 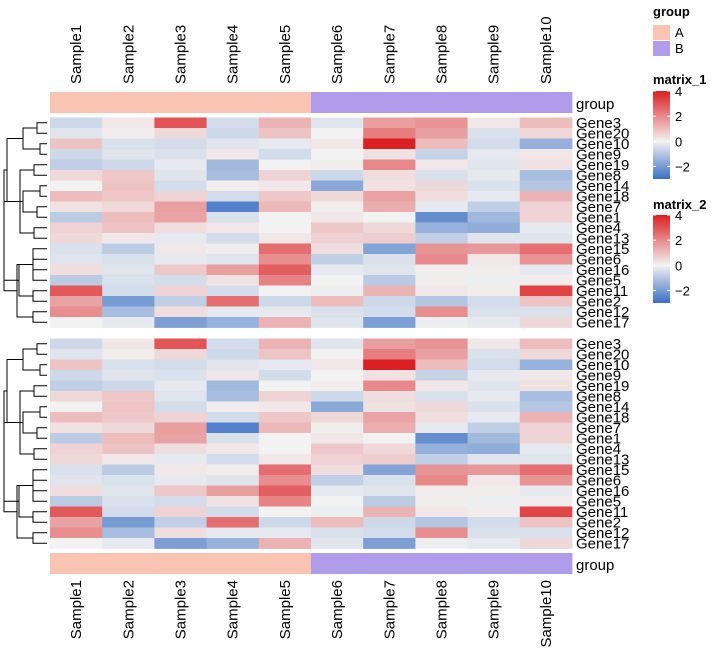 I want to click on legend-matrix-2-title: matrix_2, so click(x=679, y=204).